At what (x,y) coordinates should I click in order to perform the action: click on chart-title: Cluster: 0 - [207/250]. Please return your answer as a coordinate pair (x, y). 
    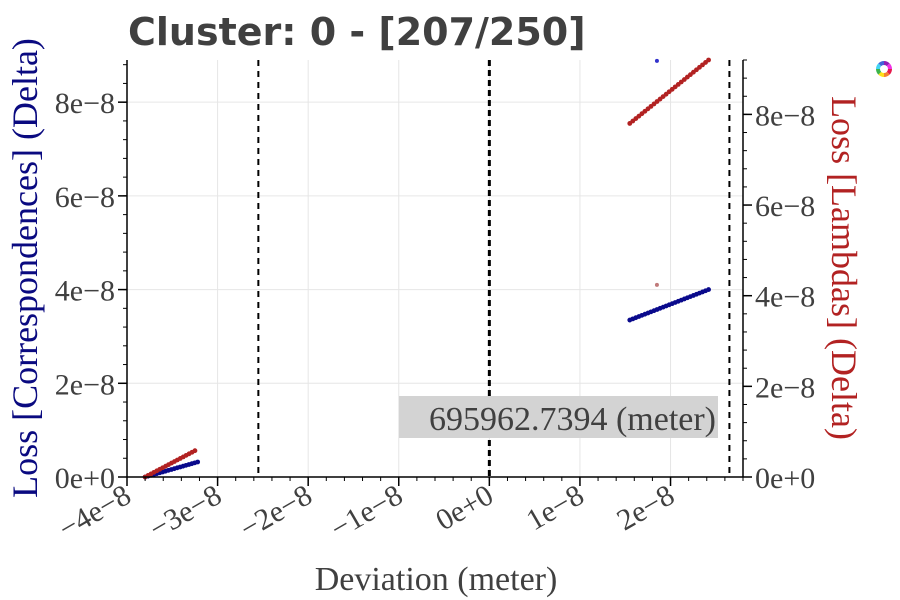
    Looking at the image, I should click on (357, 32).